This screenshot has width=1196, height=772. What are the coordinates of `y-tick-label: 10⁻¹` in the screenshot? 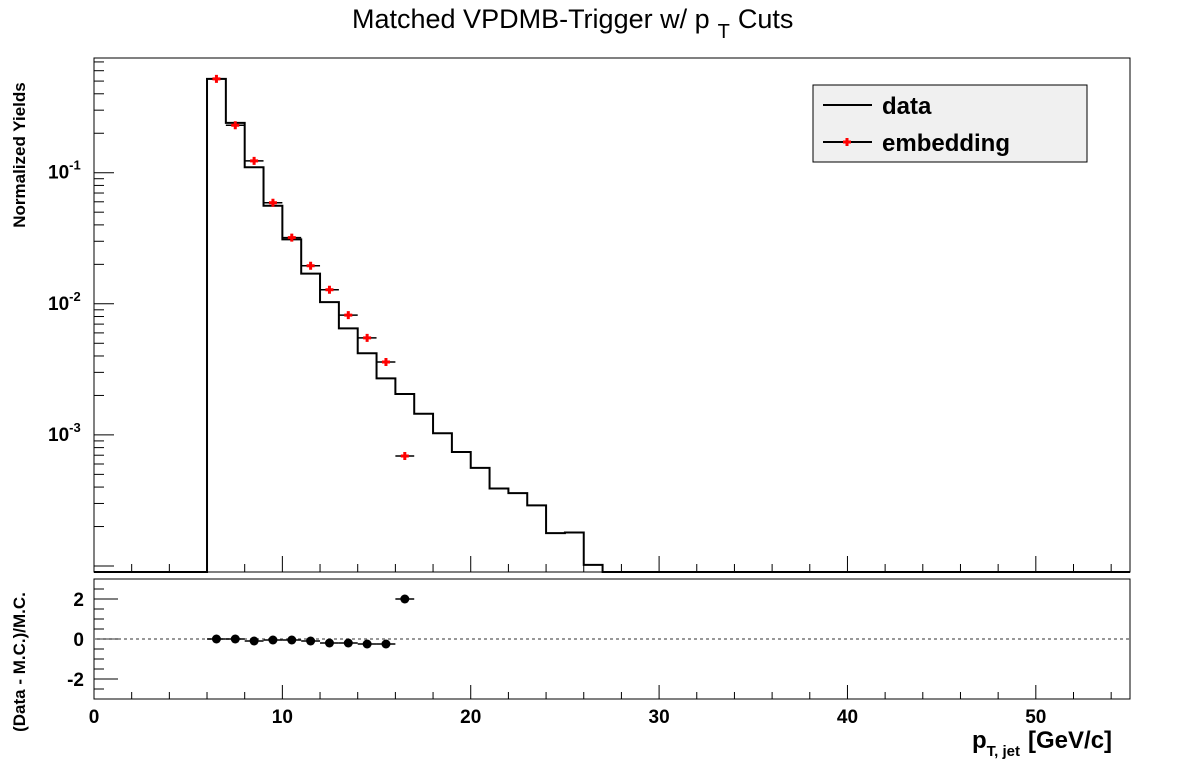 It's located at (64, 171).